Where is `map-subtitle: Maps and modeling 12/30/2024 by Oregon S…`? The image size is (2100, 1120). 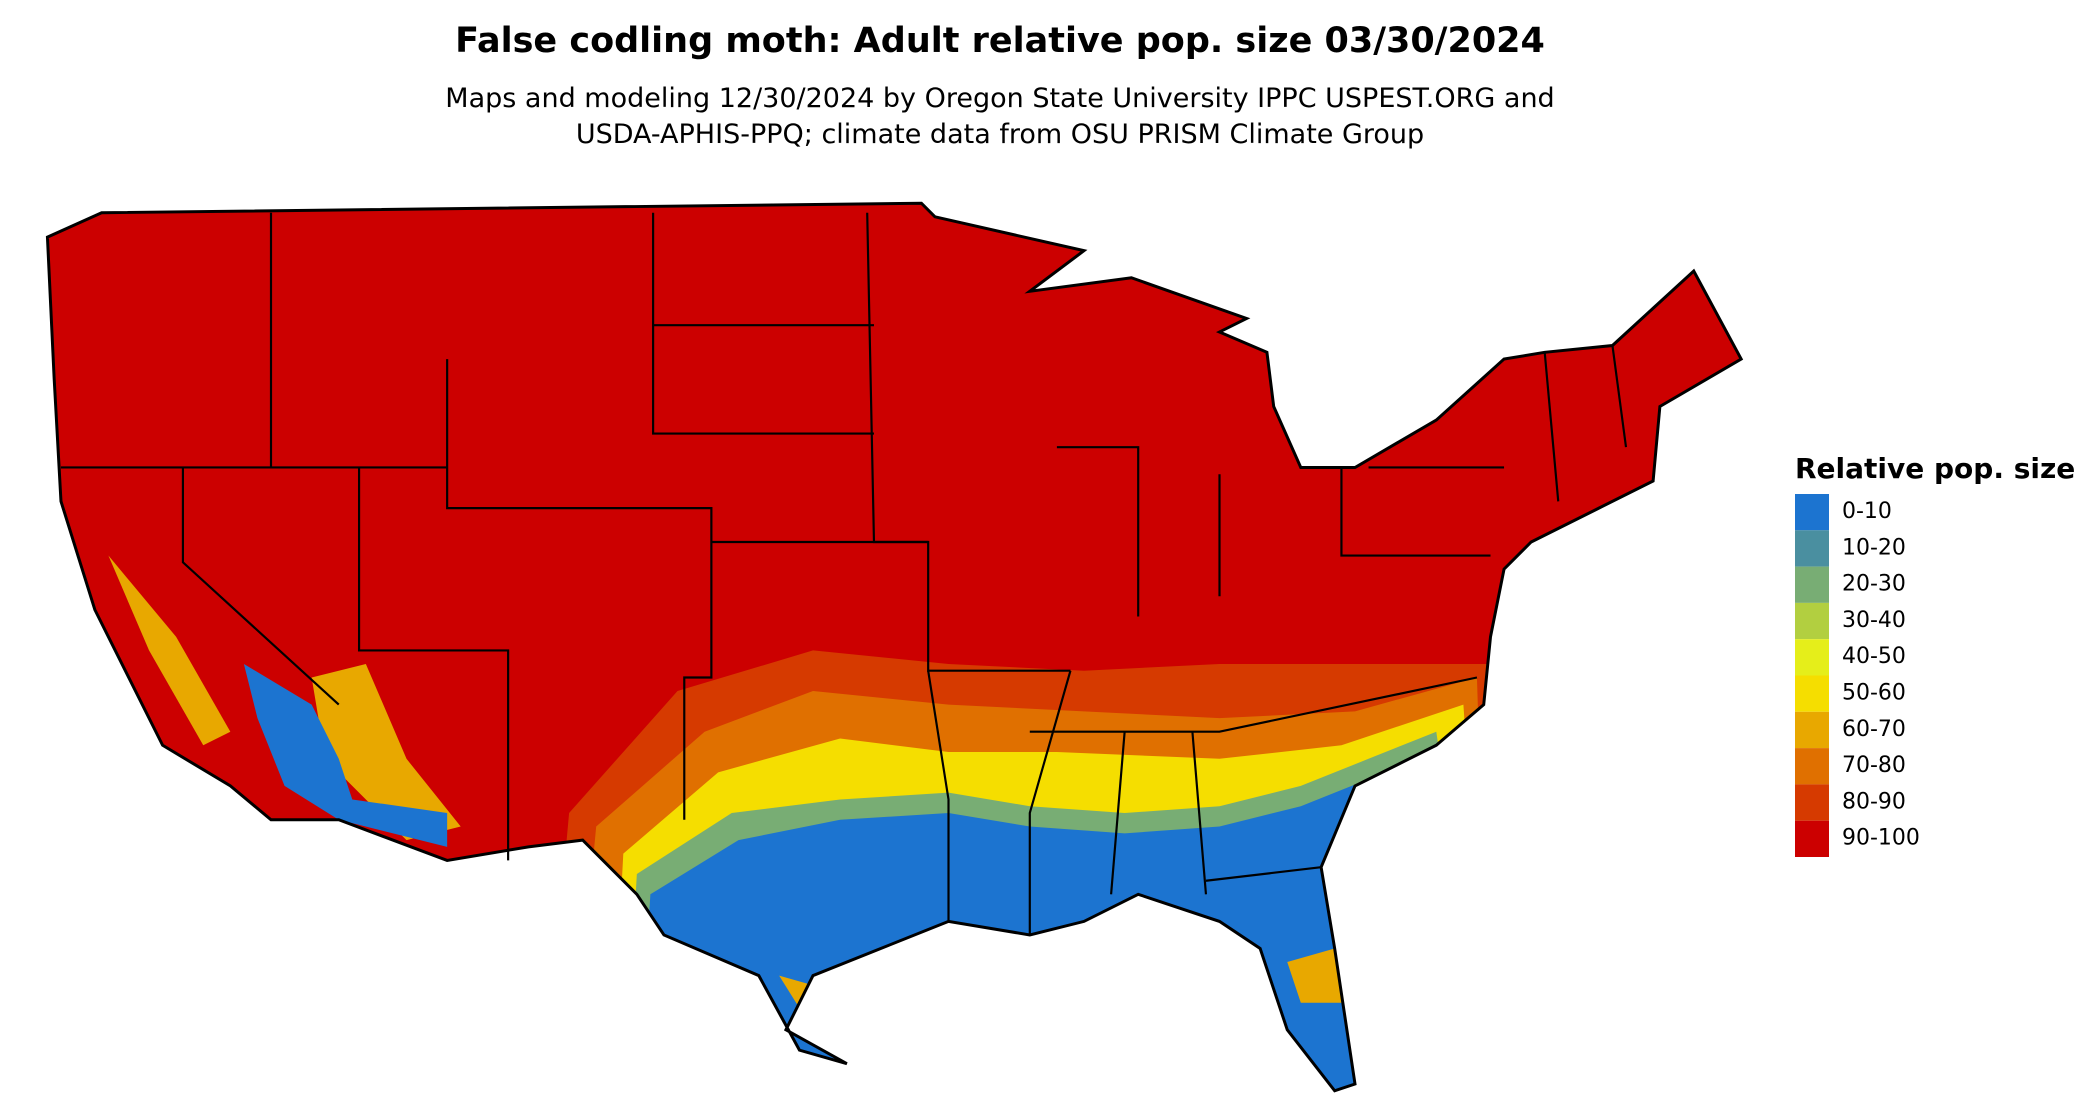
map-subtitle: Maps and modeling 12/30/2024 by Oregon S… is located at coordinates (999, 98).